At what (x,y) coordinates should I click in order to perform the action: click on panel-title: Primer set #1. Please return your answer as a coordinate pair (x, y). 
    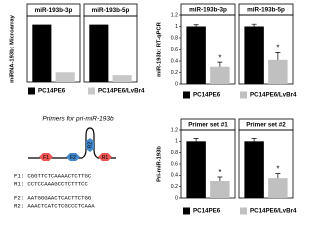
    Looking at the image, I should click on (208, 125).